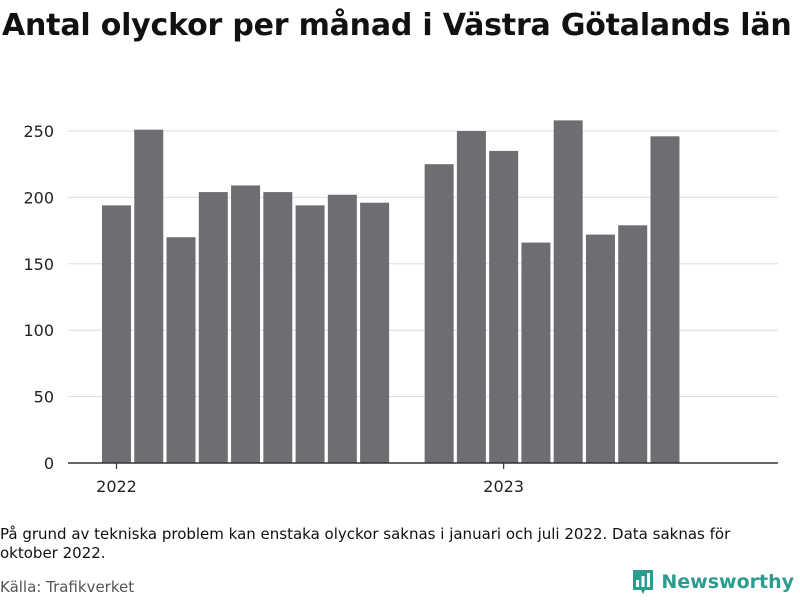  I want to click on brand: Newsworthy, so click(712, 582).